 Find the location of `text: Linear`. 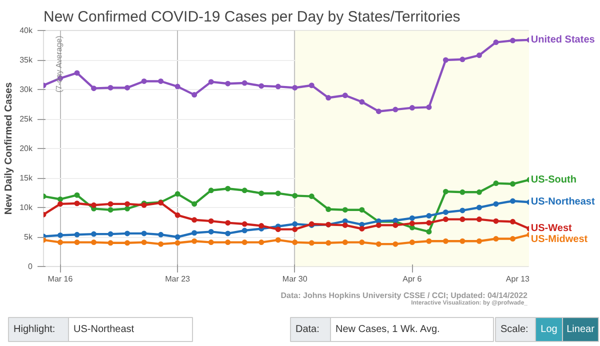

text: Linear is located at coordinates (581, 329).